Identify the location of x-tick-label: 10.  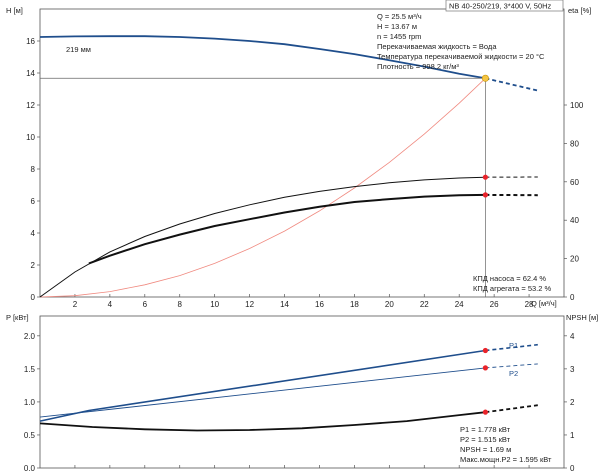
(214, 304).